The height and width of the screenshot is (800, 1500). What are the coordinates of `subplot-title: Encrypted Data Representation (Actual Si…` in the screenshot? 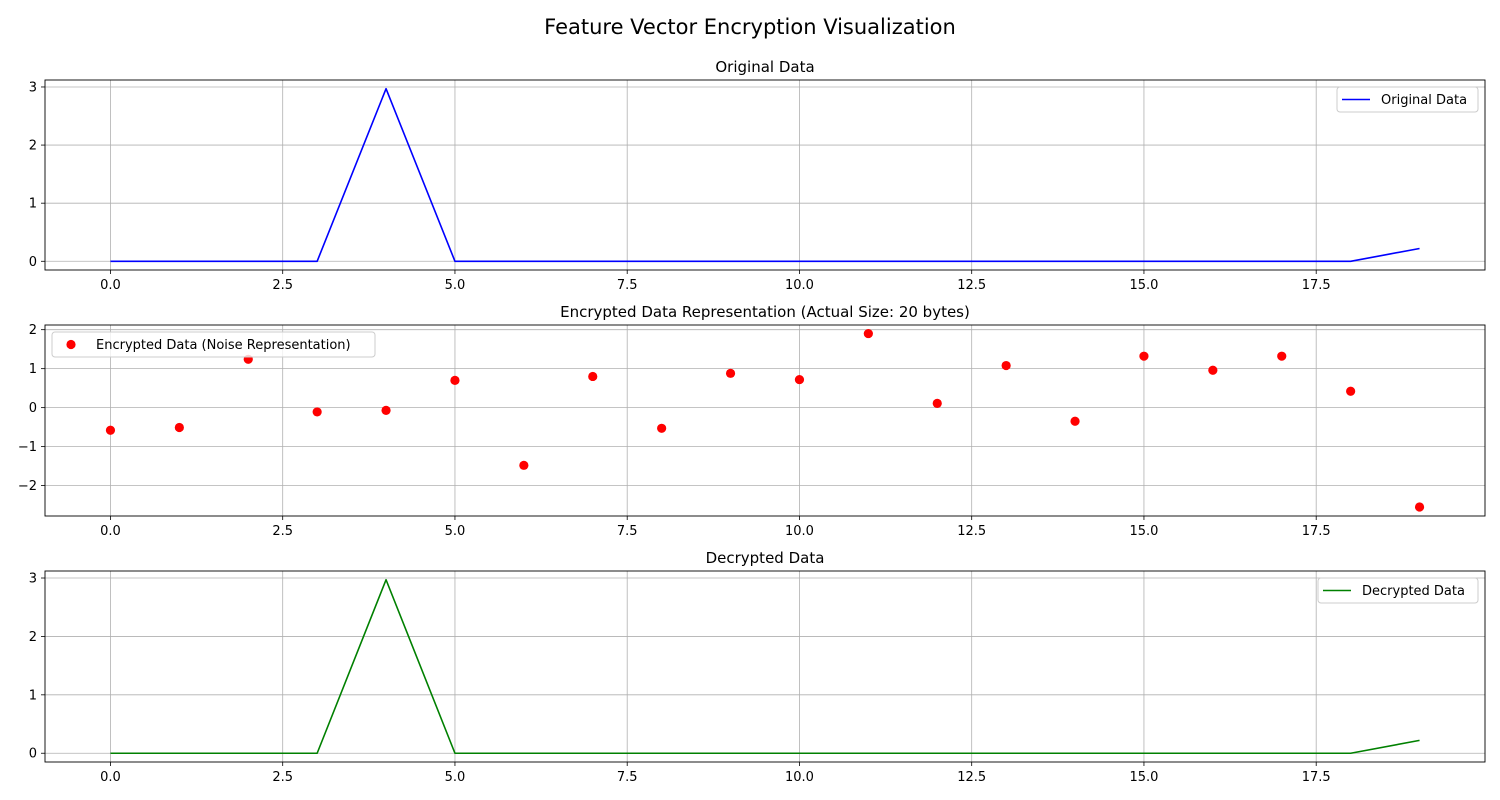 It's located at (765, 312).